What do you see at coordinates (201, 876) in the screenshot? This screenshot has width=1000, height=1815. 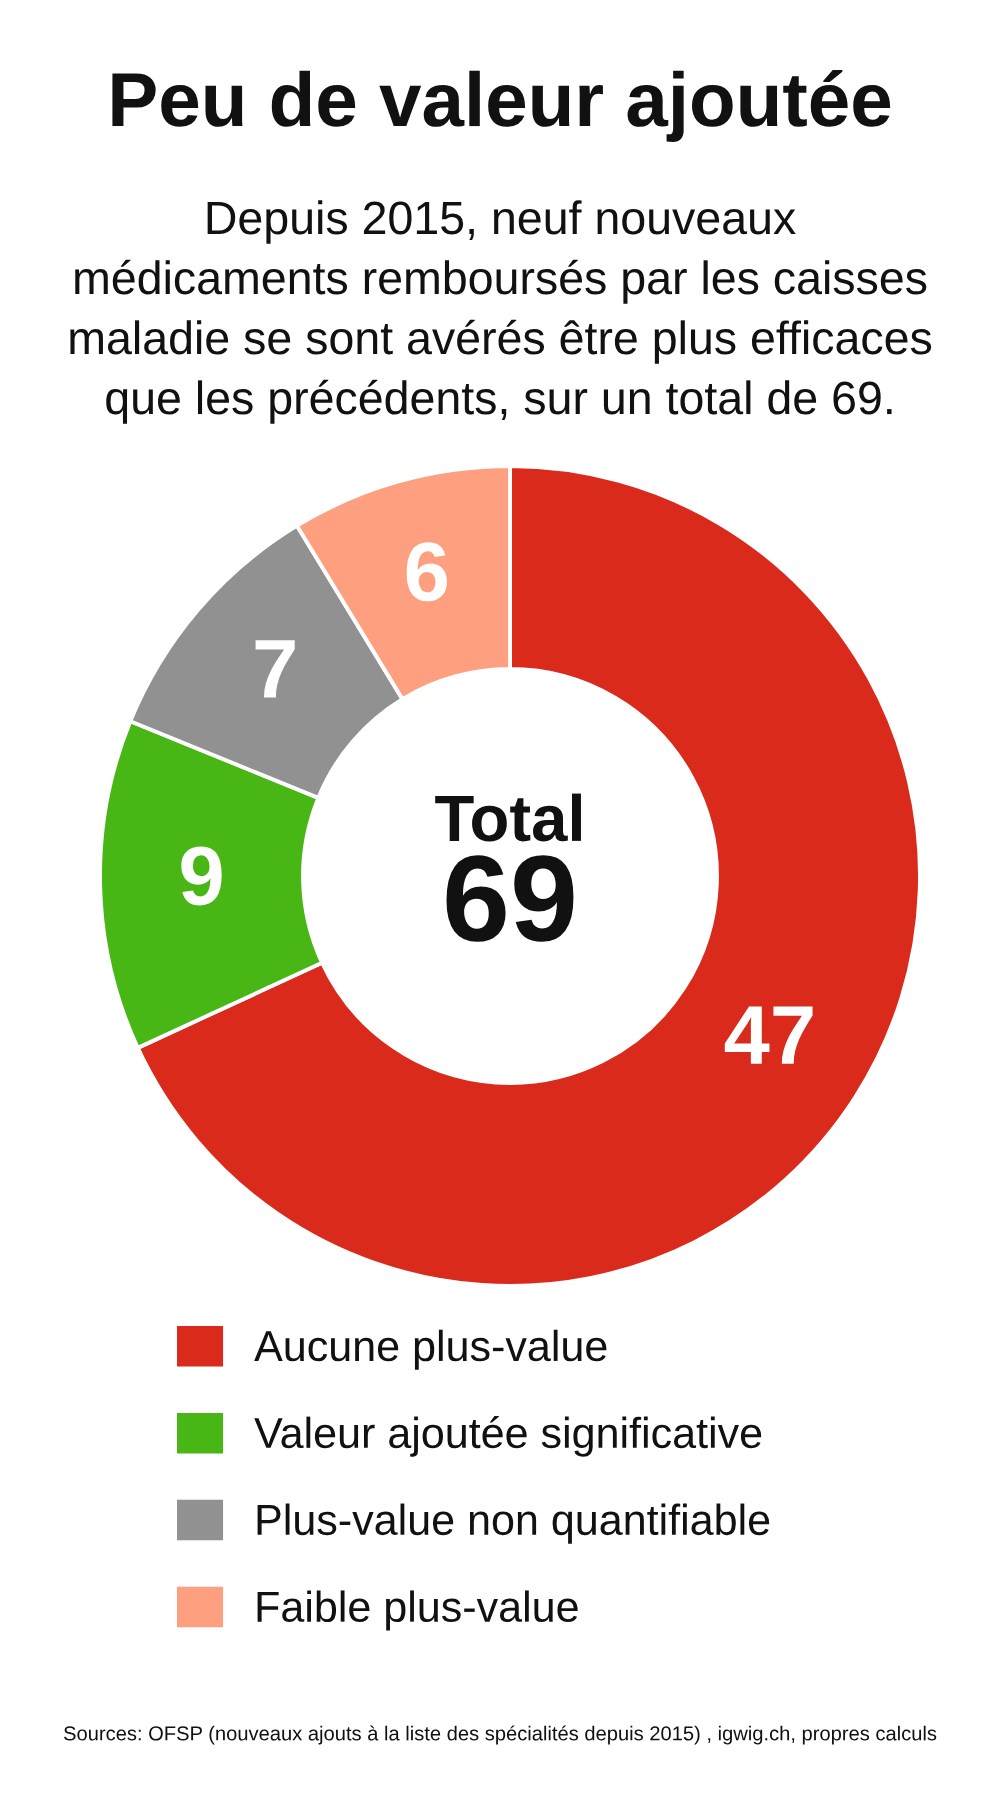 I see `data-label: 9` at bounding box center [201, 876].